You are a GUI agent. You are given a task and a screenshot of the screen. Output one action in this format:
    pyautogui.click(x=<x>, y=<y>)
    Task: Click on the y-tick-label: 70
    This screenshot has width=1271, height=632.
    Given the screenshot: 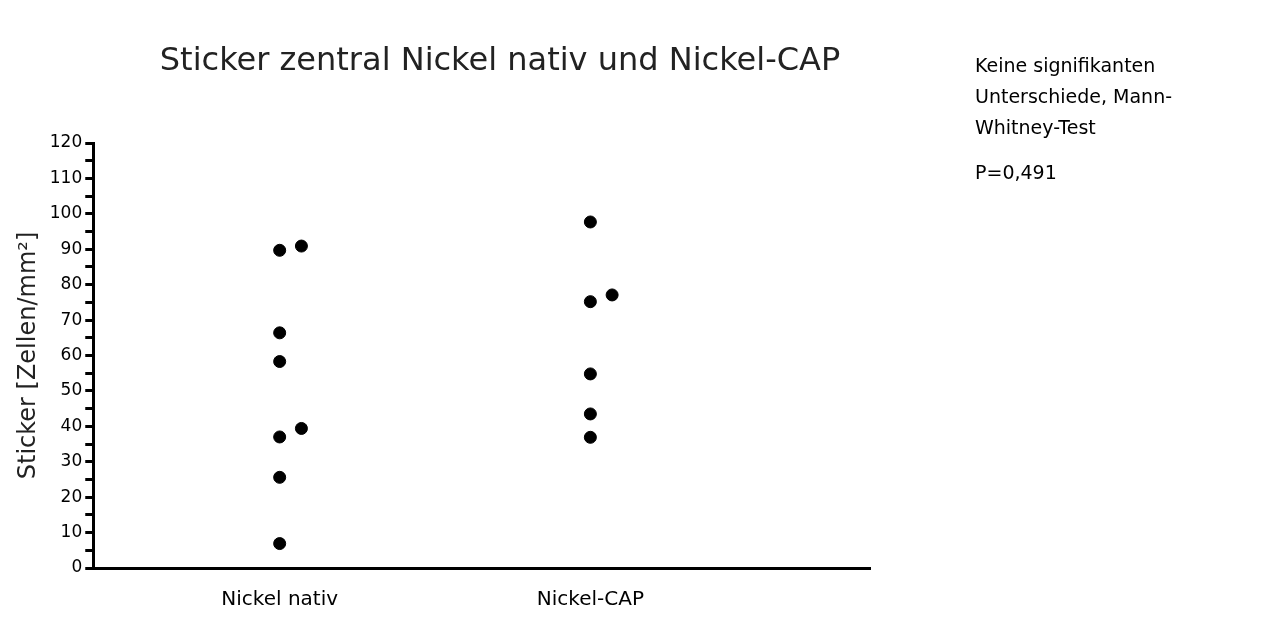 What is the action you would take?
    pyautogui.click(x=71, y=318)
    